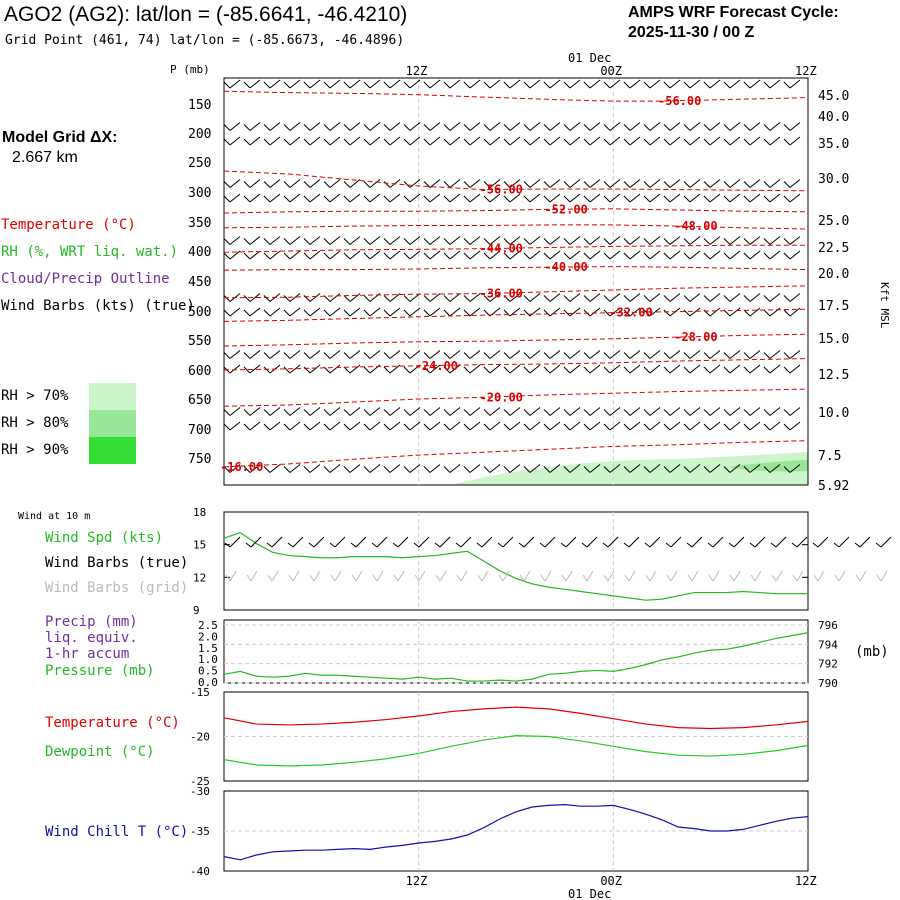  I want to click on isotherm-label: -48.00, so click(695, 226).